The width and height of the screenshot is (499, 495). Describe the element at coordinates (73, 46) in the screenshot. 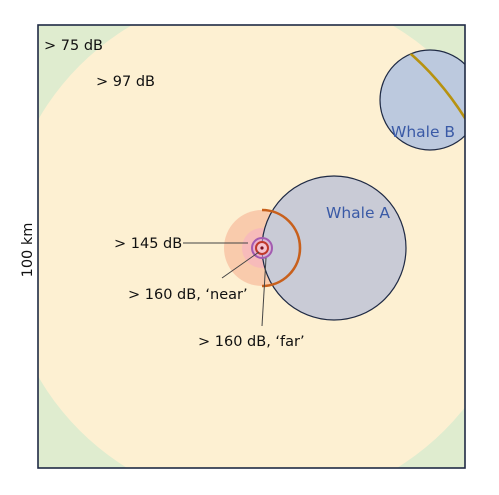

I see `label-75db: > 75 dB` at that location.